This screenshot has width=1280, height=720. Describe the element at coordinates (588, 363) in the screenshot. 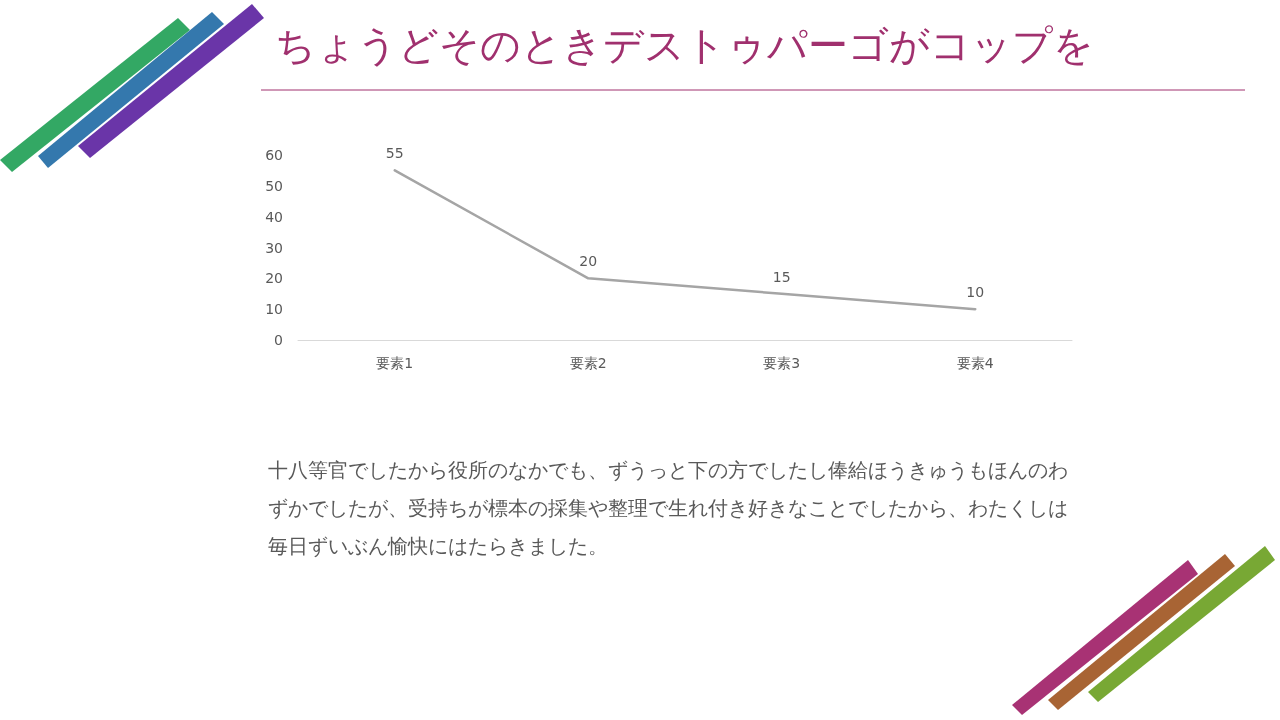

I see `x-tick-label: 要素2` at that location.